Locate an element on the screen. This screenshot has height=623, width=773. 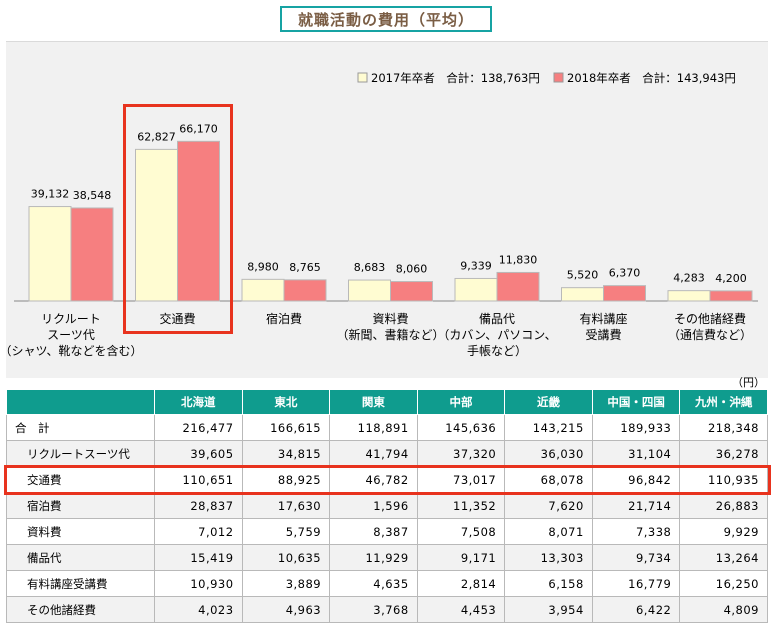
column-header: 中部 is located at coordinates (461, 402).